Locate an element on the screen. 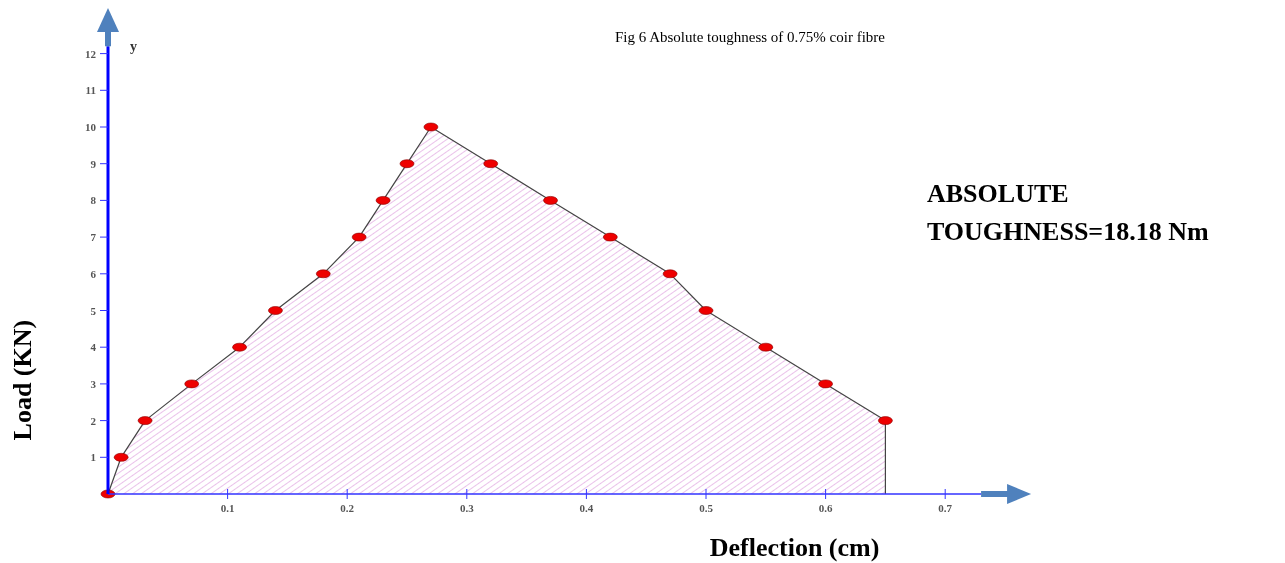 Image resolution: width=1285 pixels, height=563 pixels. x-tick-label: 0.6 is located at coordinates (825, 508).